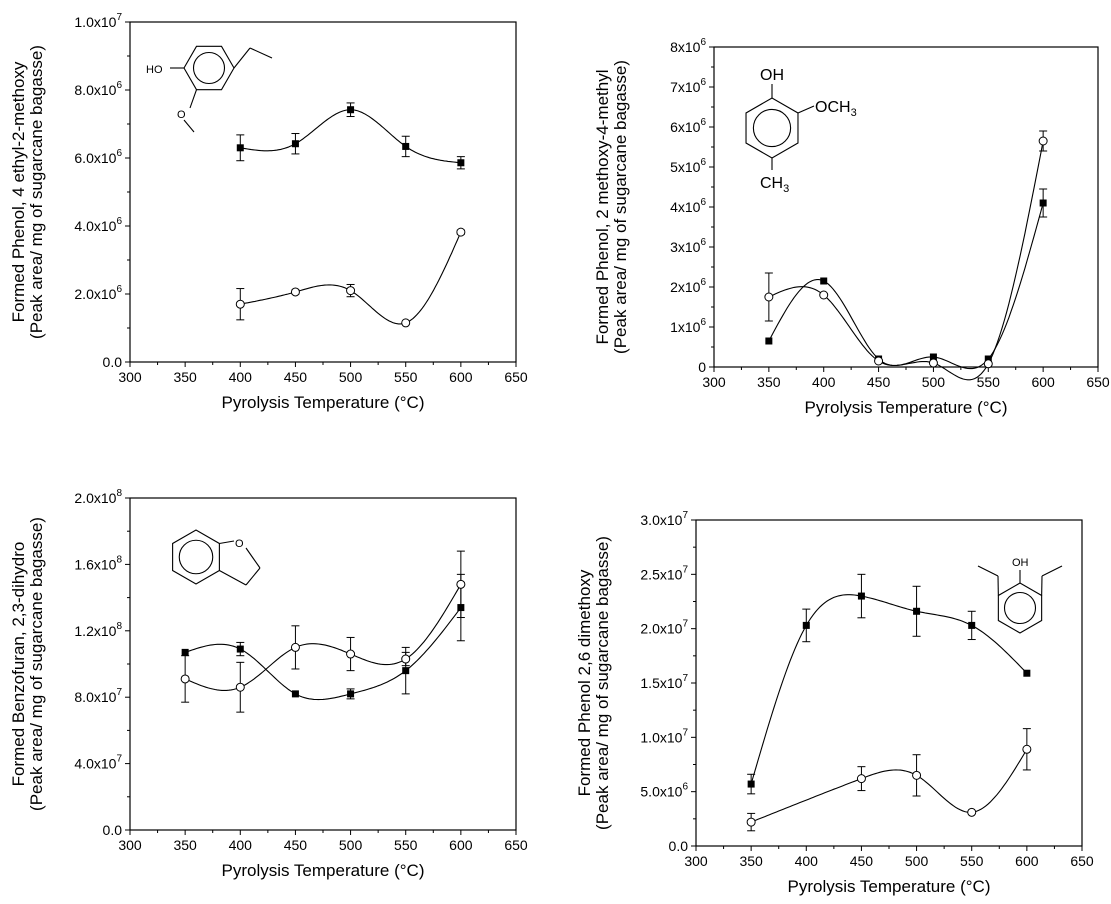 This screenshot has height=904, width=1111. I want to click on y-tick-label: 4x10⁶, so click(688, 206).